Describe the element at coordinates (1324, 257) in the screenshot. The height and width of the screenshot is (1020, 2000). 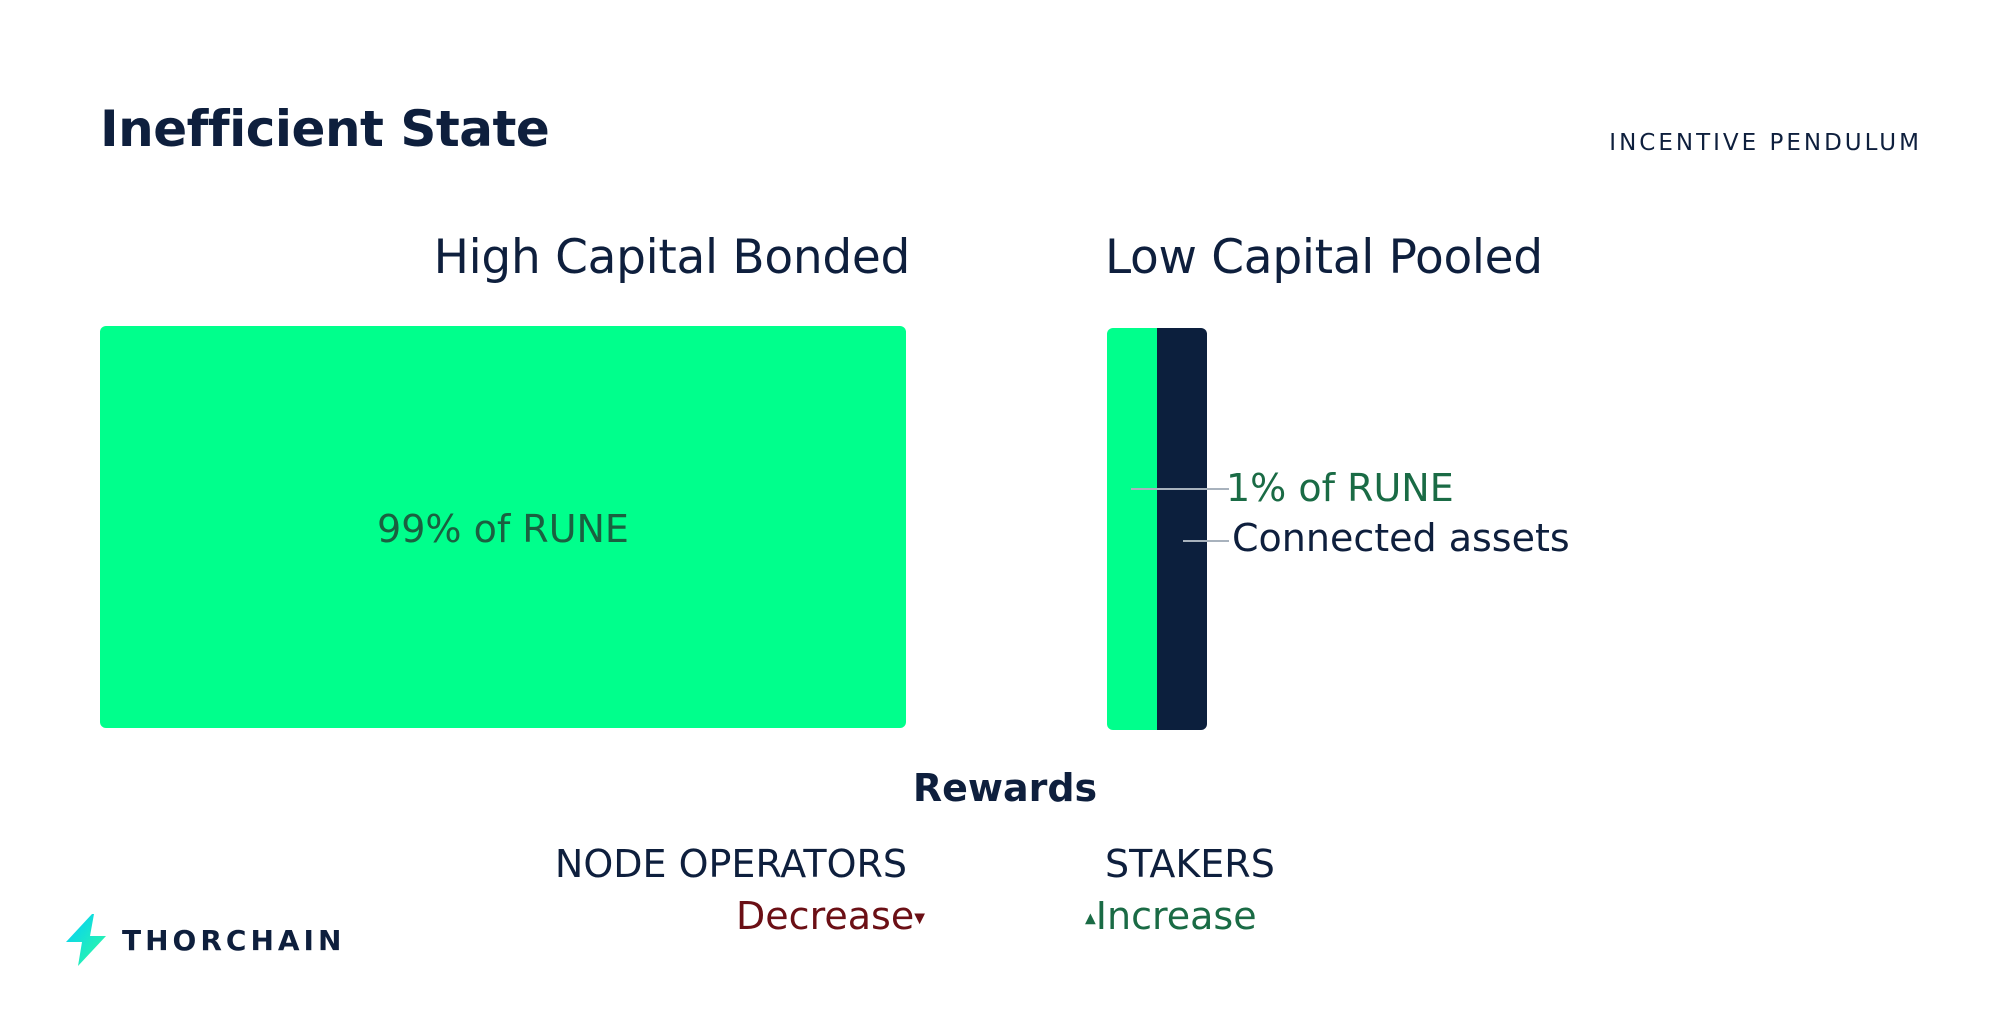
I see `pooled-heading: Low Capital Pooled` at that location.